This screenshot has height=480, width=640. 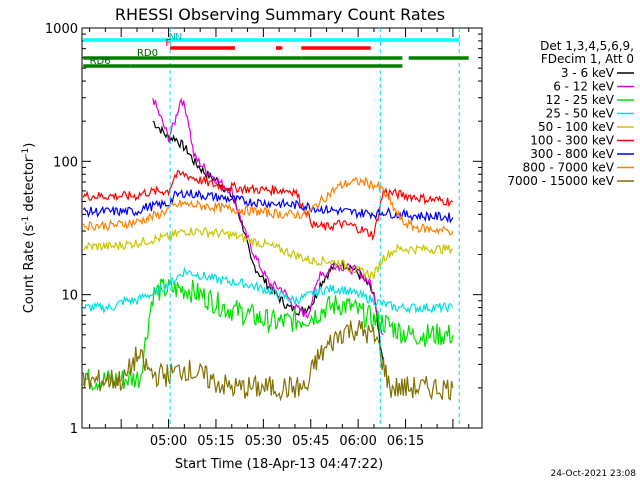 I want to click on timestamp: 24-Oct-2021 23:08, so click(x=594, y=474).